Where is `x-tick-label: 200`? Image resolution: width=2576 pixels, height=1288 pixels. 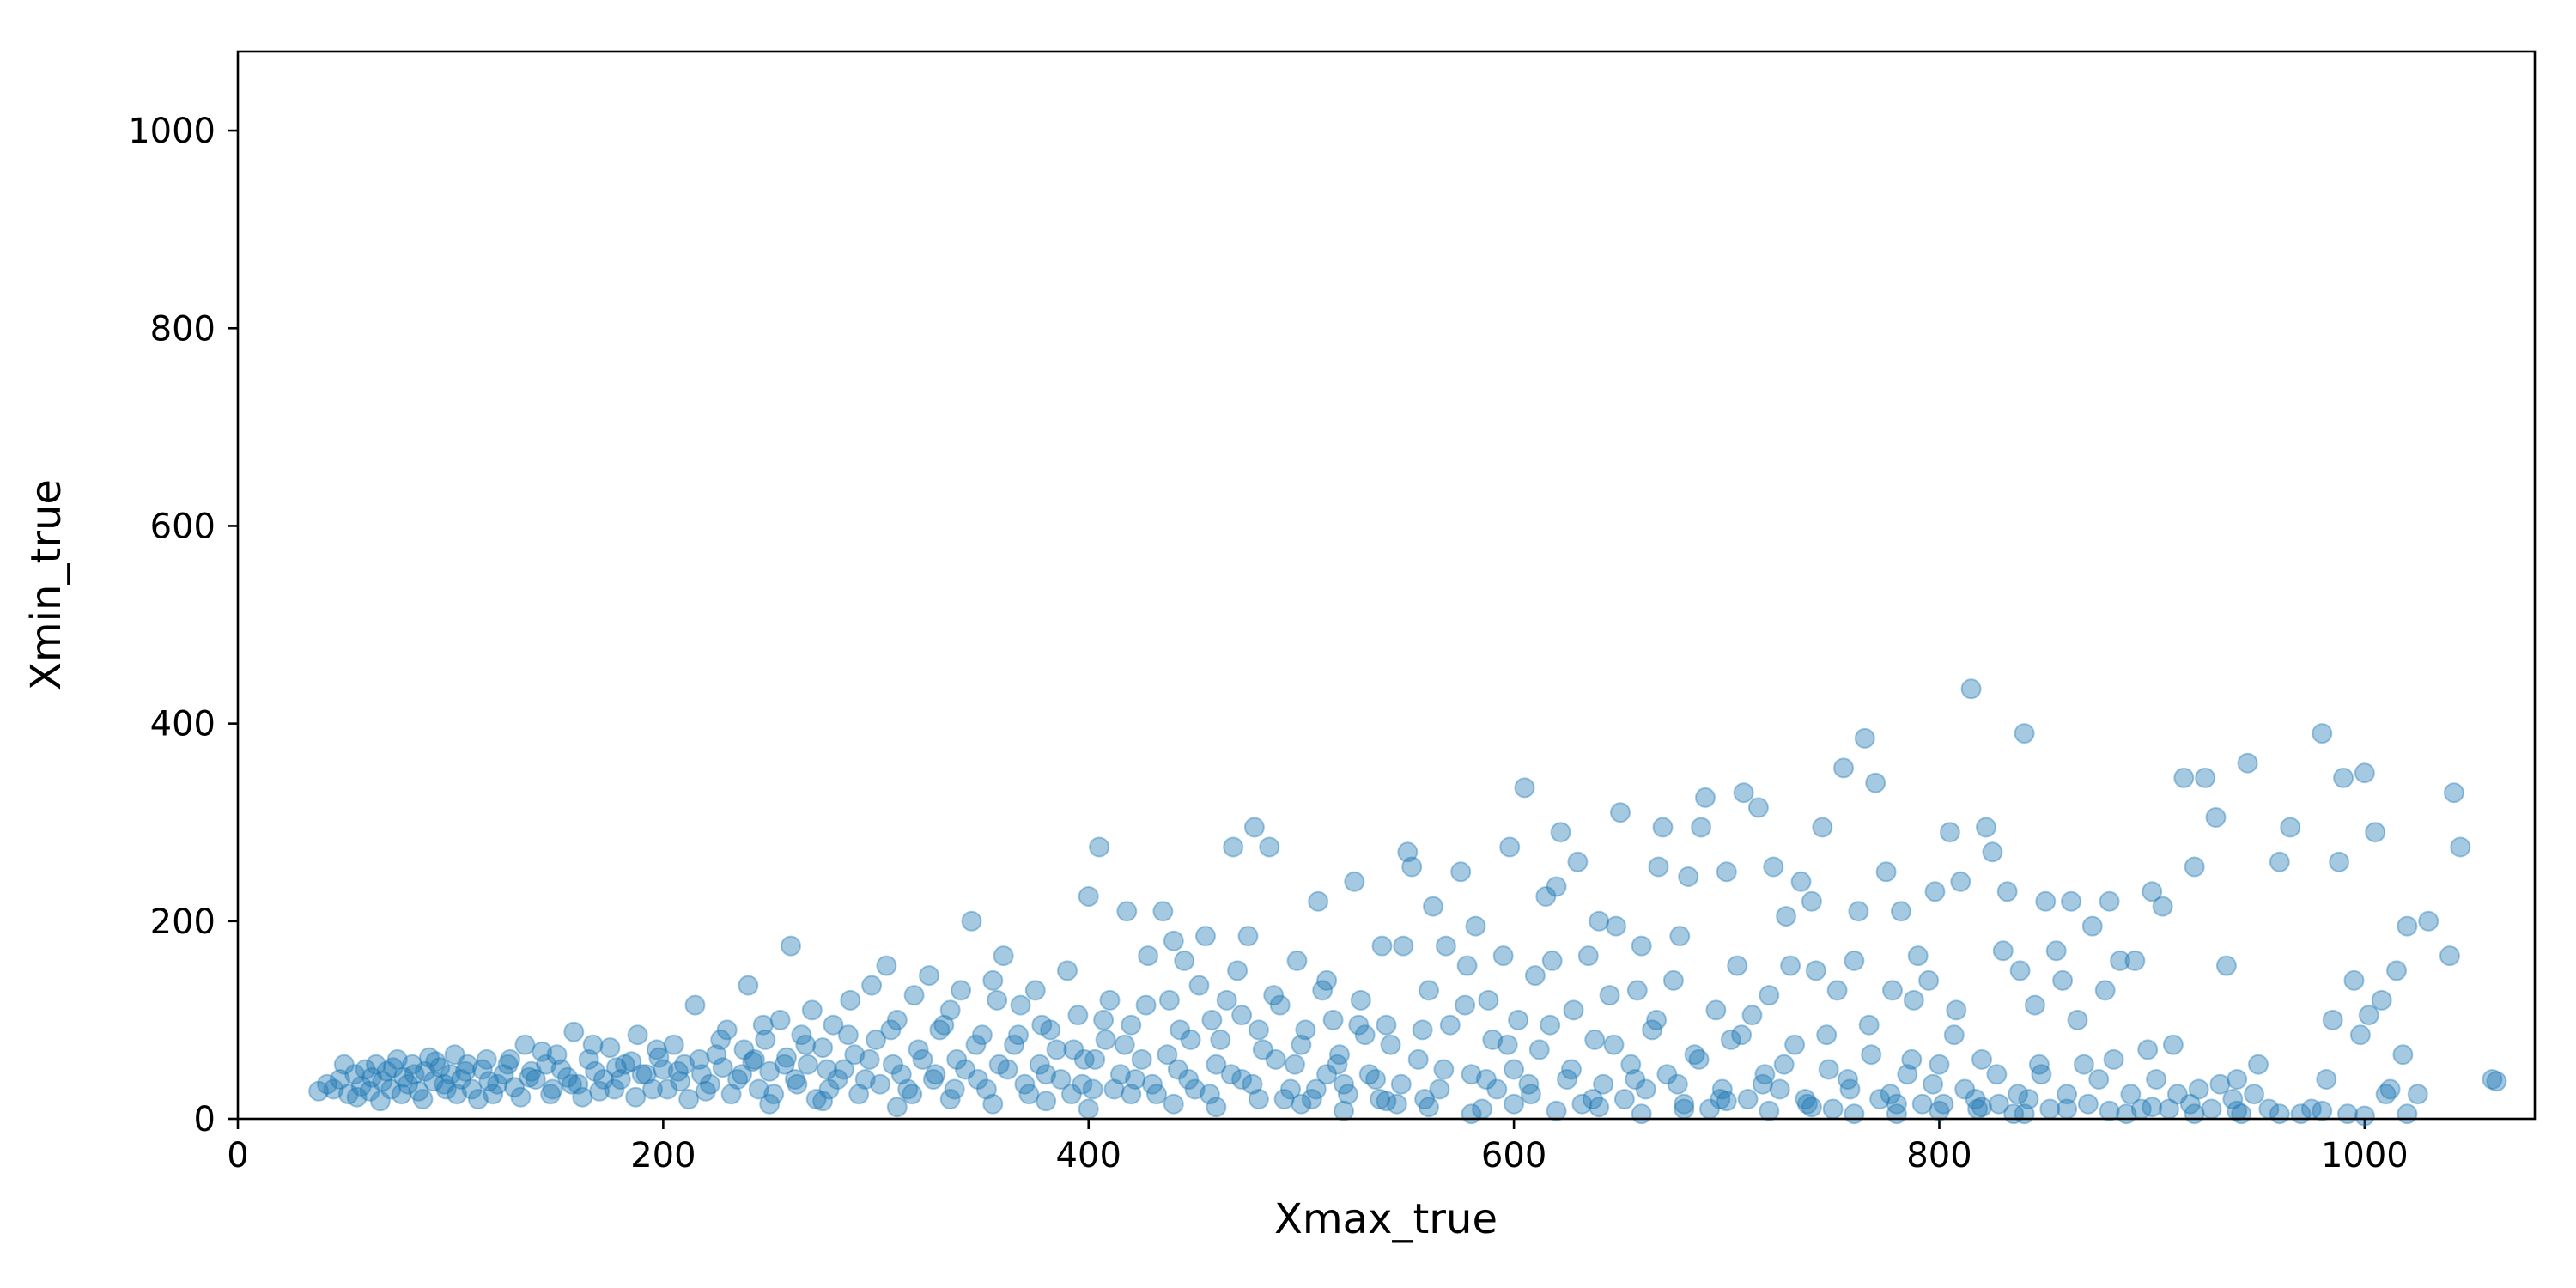
x-tick-label: 200 is located at coordinates (663, 1156).